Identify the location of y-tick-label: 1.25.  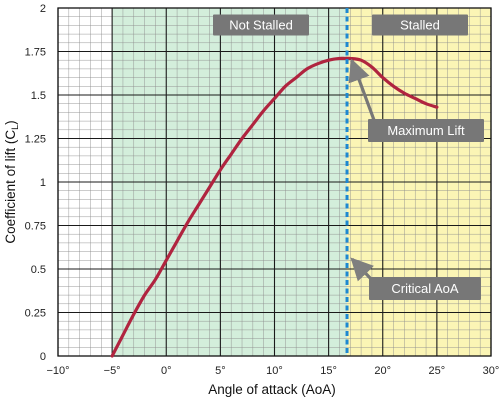
(35, 140).